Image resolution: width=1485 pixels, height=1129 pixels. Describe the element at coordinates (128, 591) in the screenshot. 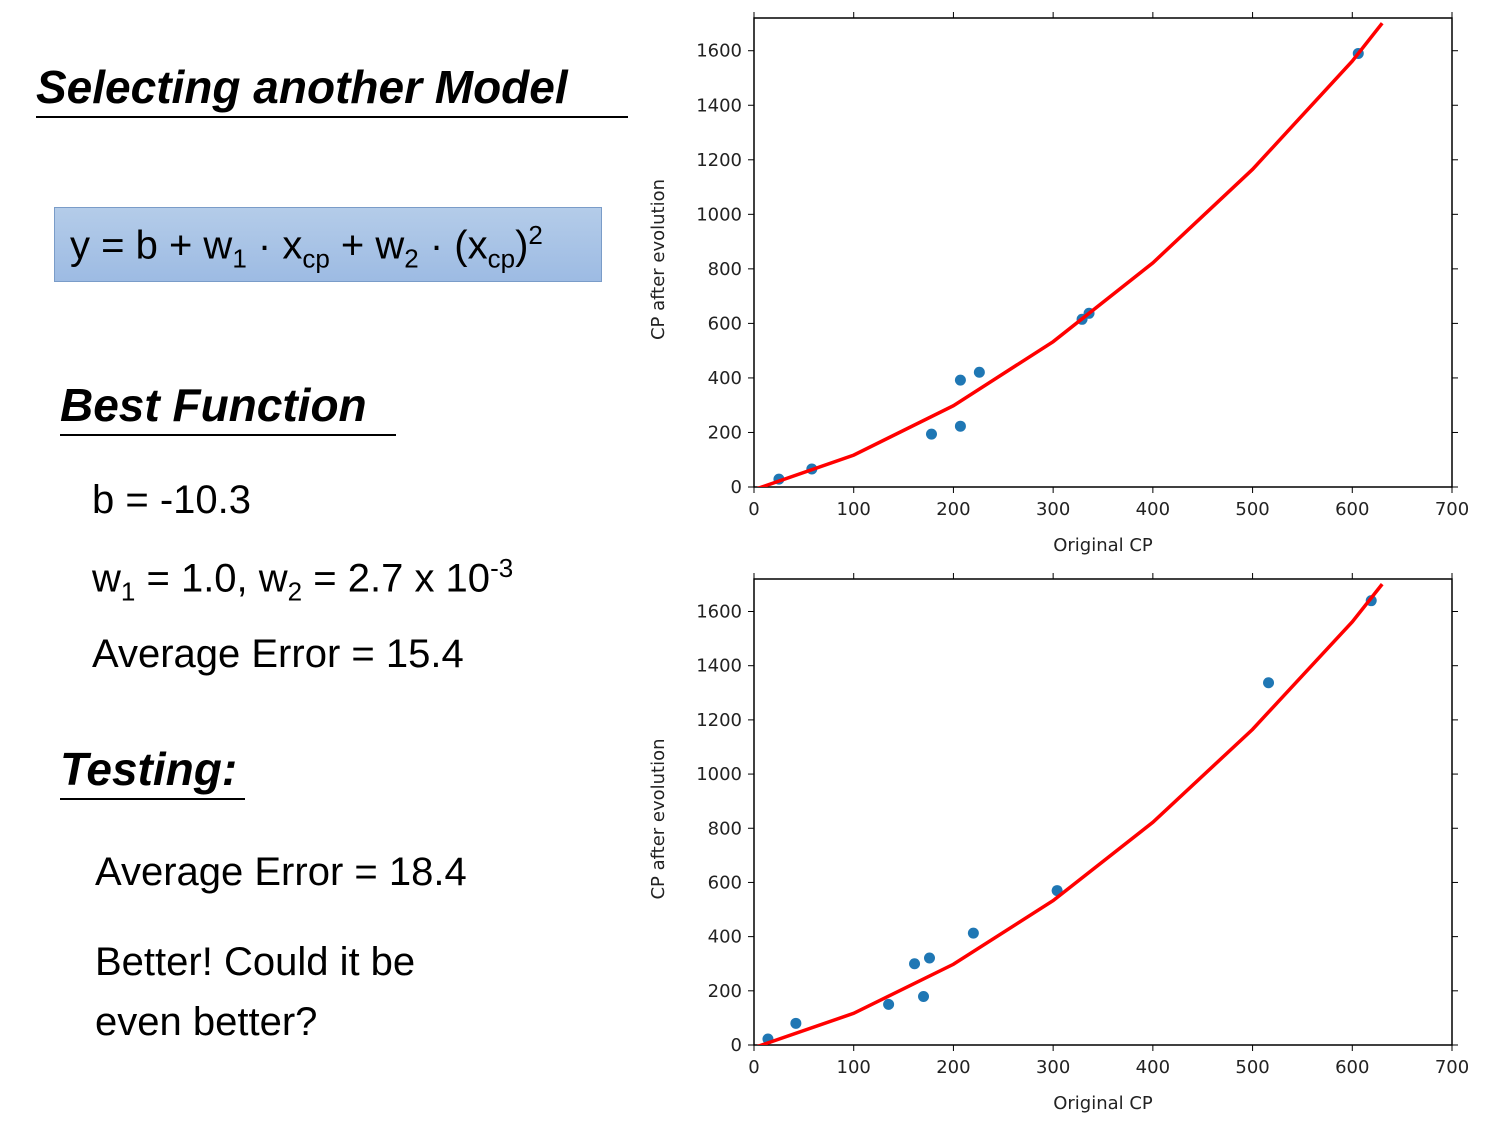

I see `sub: 1` at that location.